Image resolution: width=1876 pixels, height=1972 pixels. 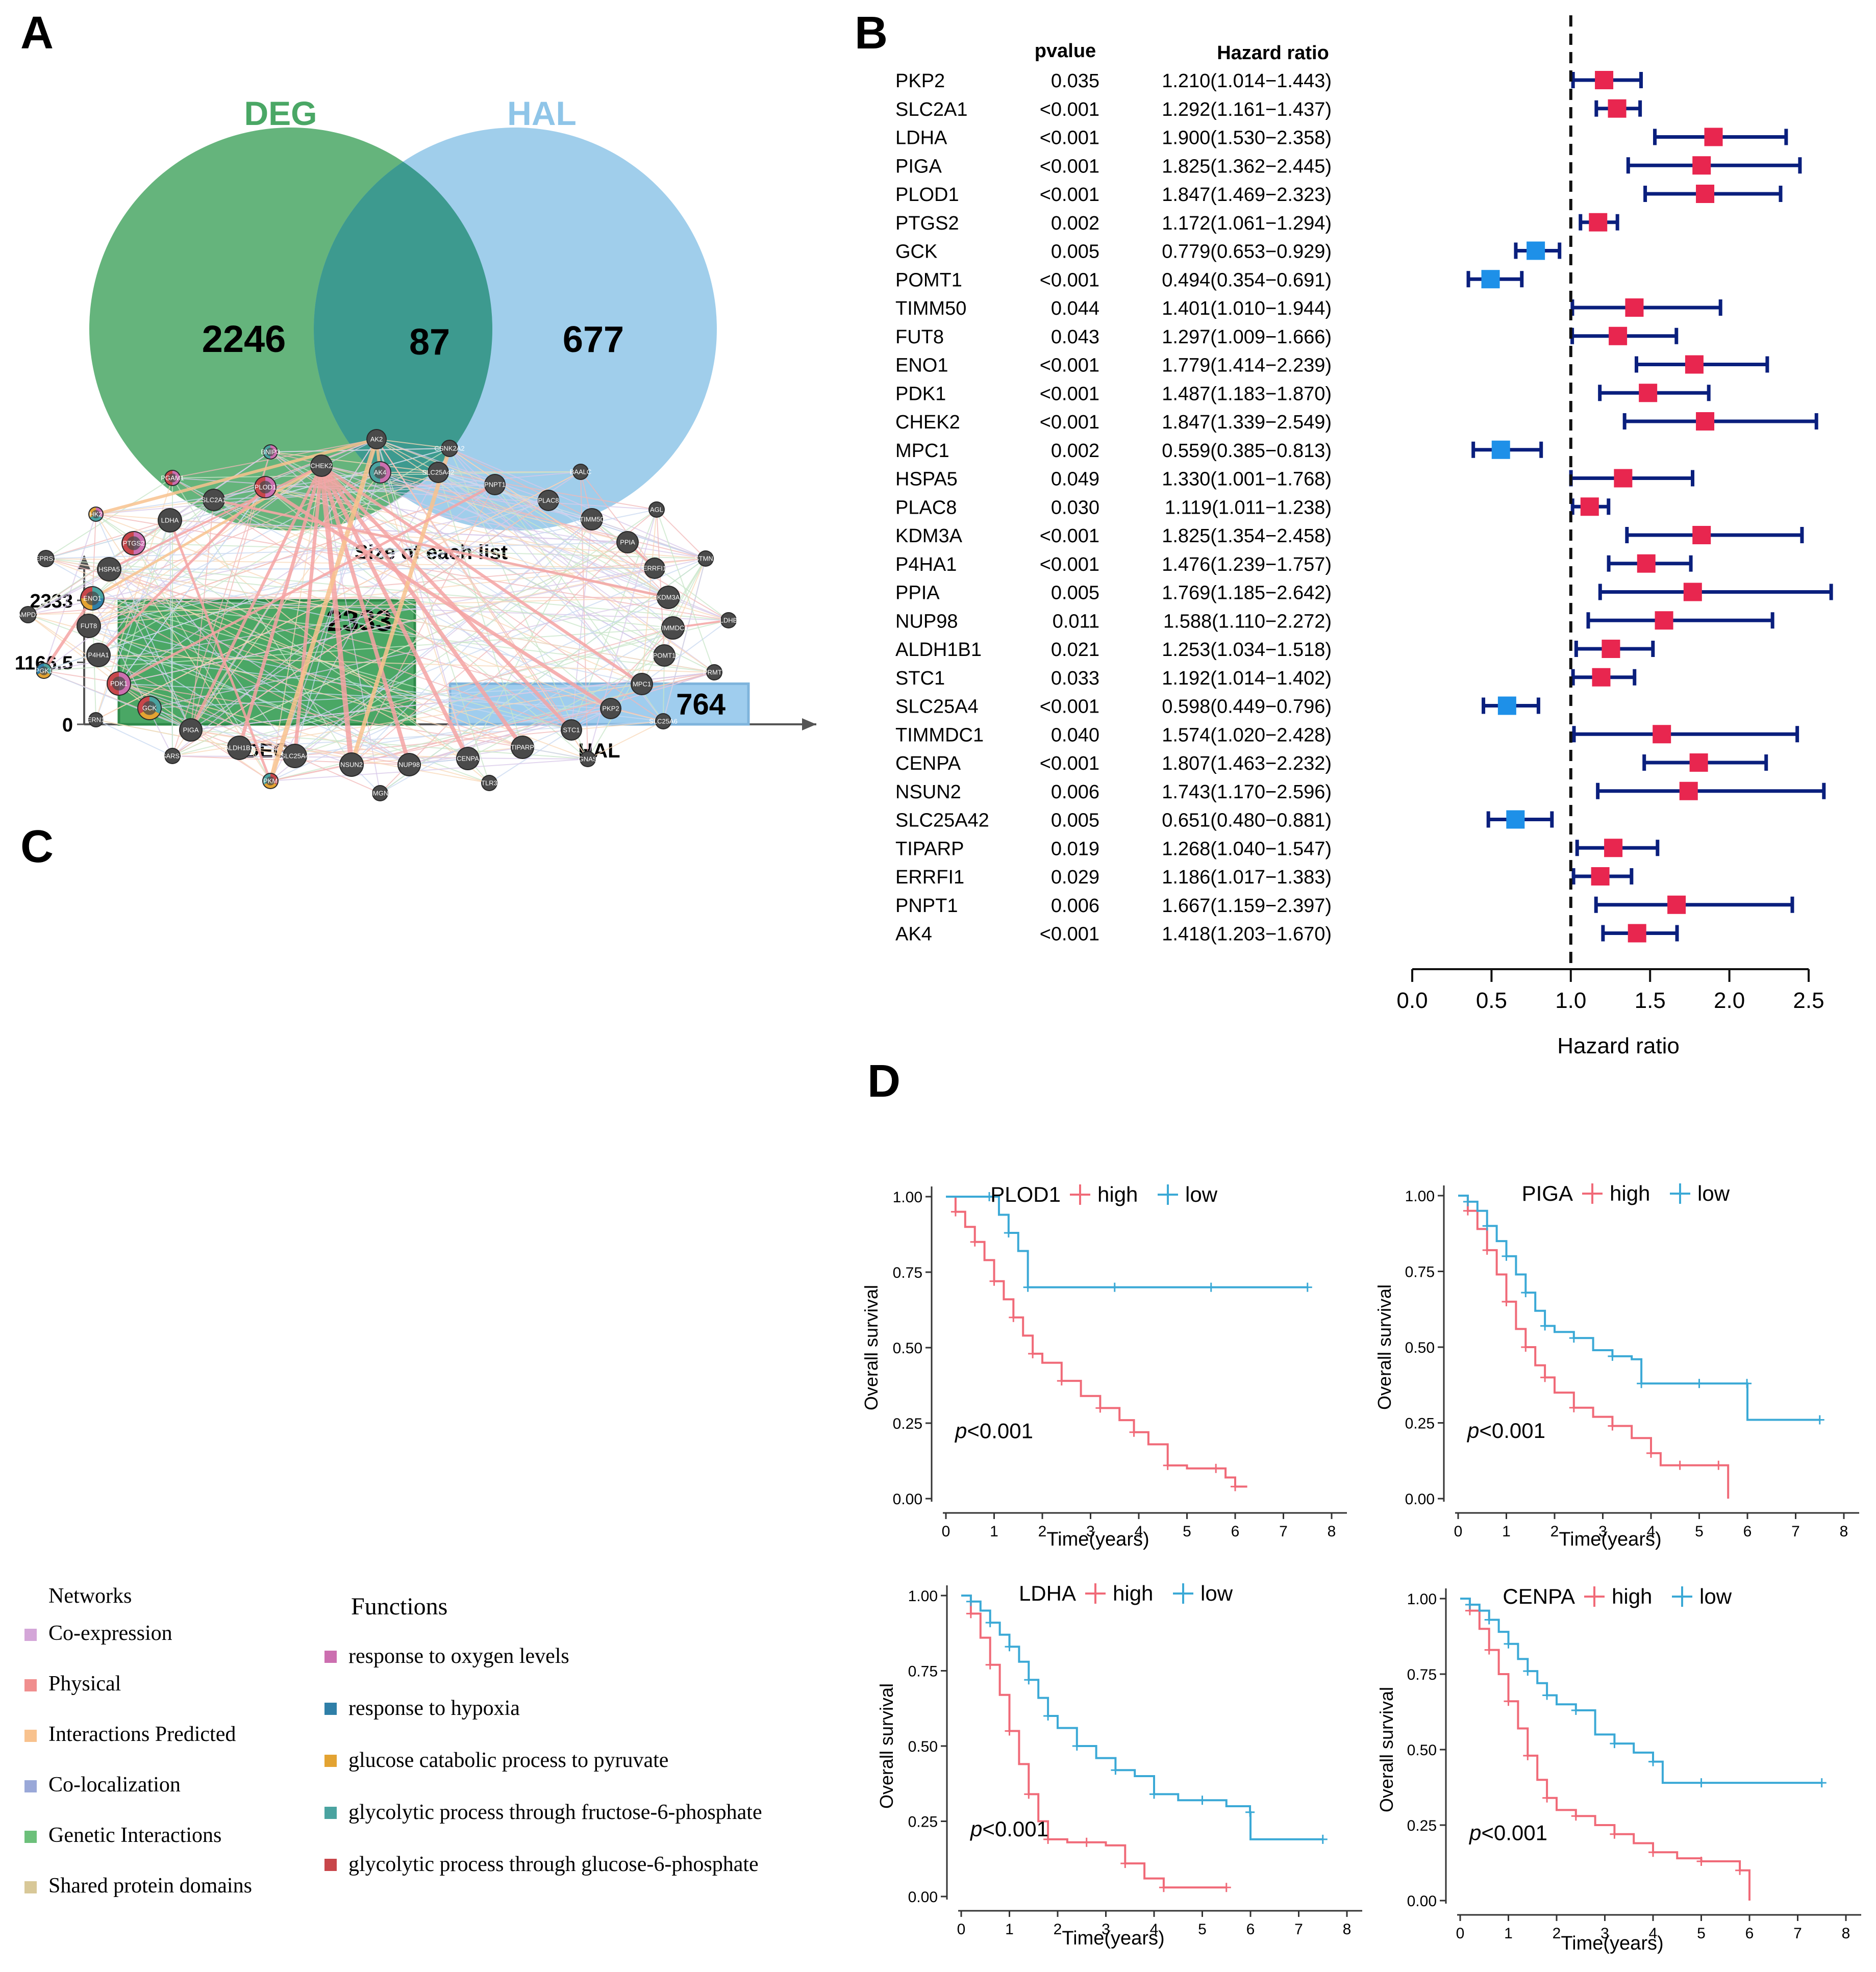 What do you see at coordinates (1075, 735) in the screenshot?
I see `forest-pvalue: 0.040` at bounding box center [1075, 735].